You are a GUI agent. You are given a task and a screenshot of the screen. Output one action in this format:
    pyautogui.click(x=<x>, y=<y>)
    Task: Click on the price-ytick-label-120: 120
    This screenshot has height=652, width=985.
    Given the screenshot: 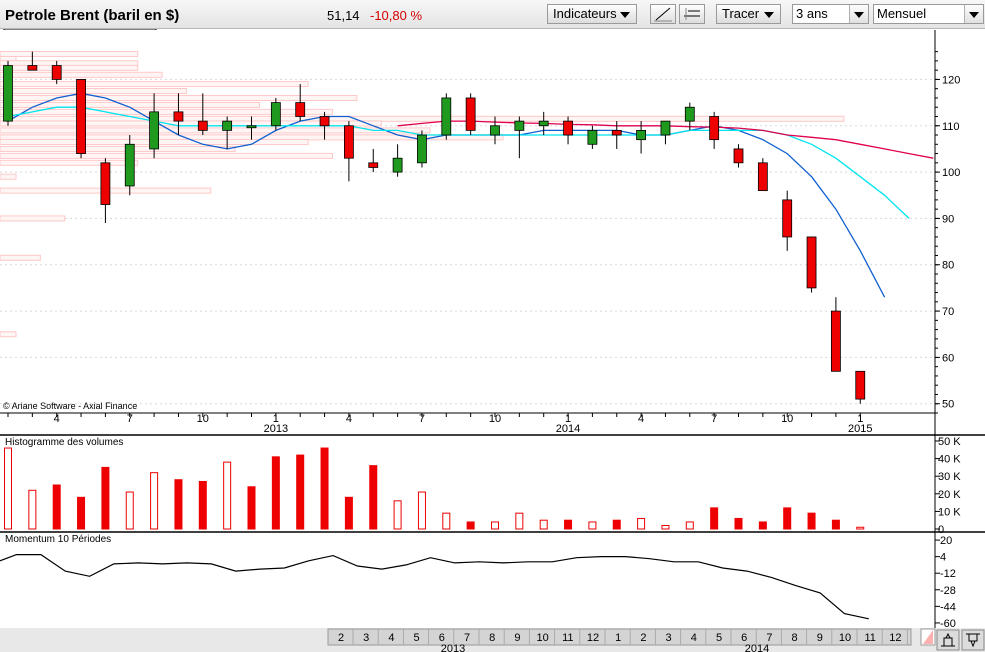 What is the action you would take?
    pyautogui.click(x=951, y=80)
    